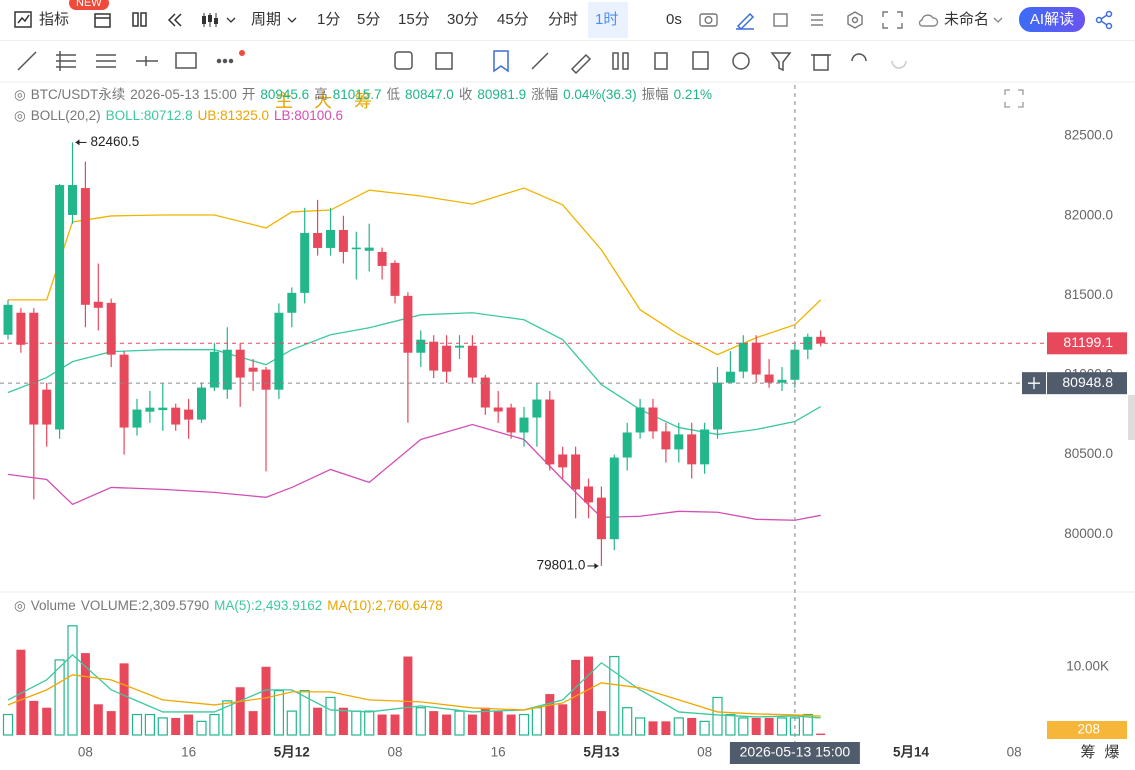 Image resolution: width=1135 pixels, height=770 pixels. Describe the element at coordinates (103, 20) in the screenshot. I see `calendar-icon` at that location.